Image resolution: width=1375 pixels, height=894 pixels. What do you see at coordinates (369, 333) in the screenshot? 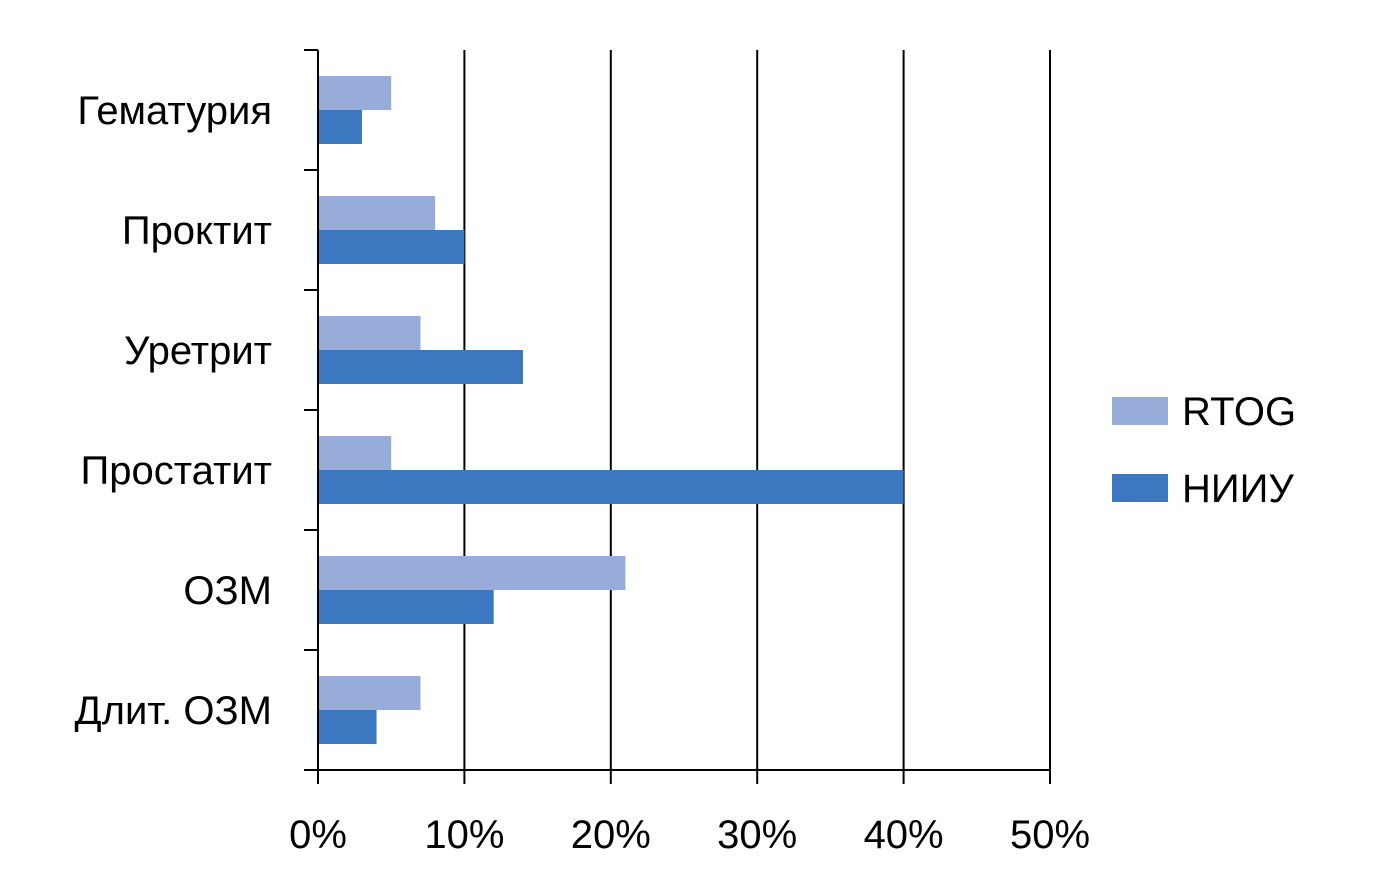
I see `bar-rtog-уретрит` at bounding box center [369, 333].